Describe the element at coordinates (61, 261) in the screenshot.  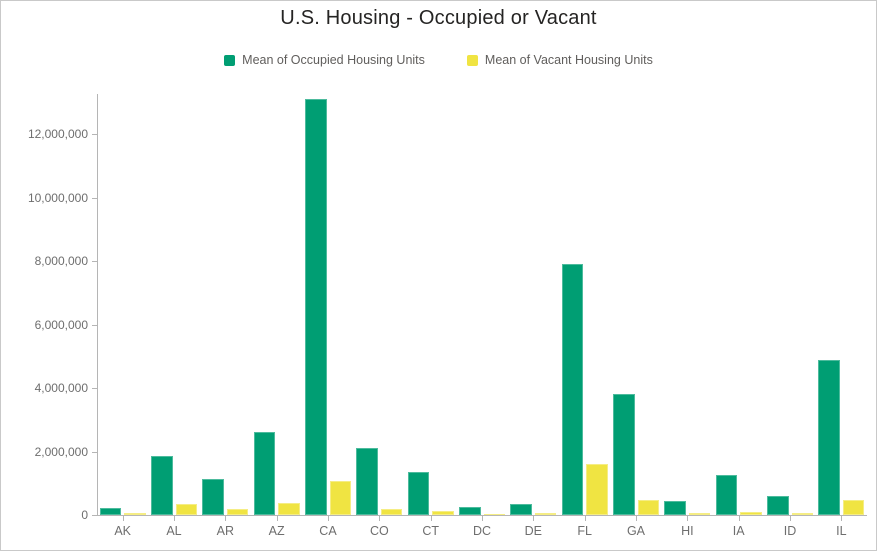
I see `y-axis-label: 8,000,000` at that location.